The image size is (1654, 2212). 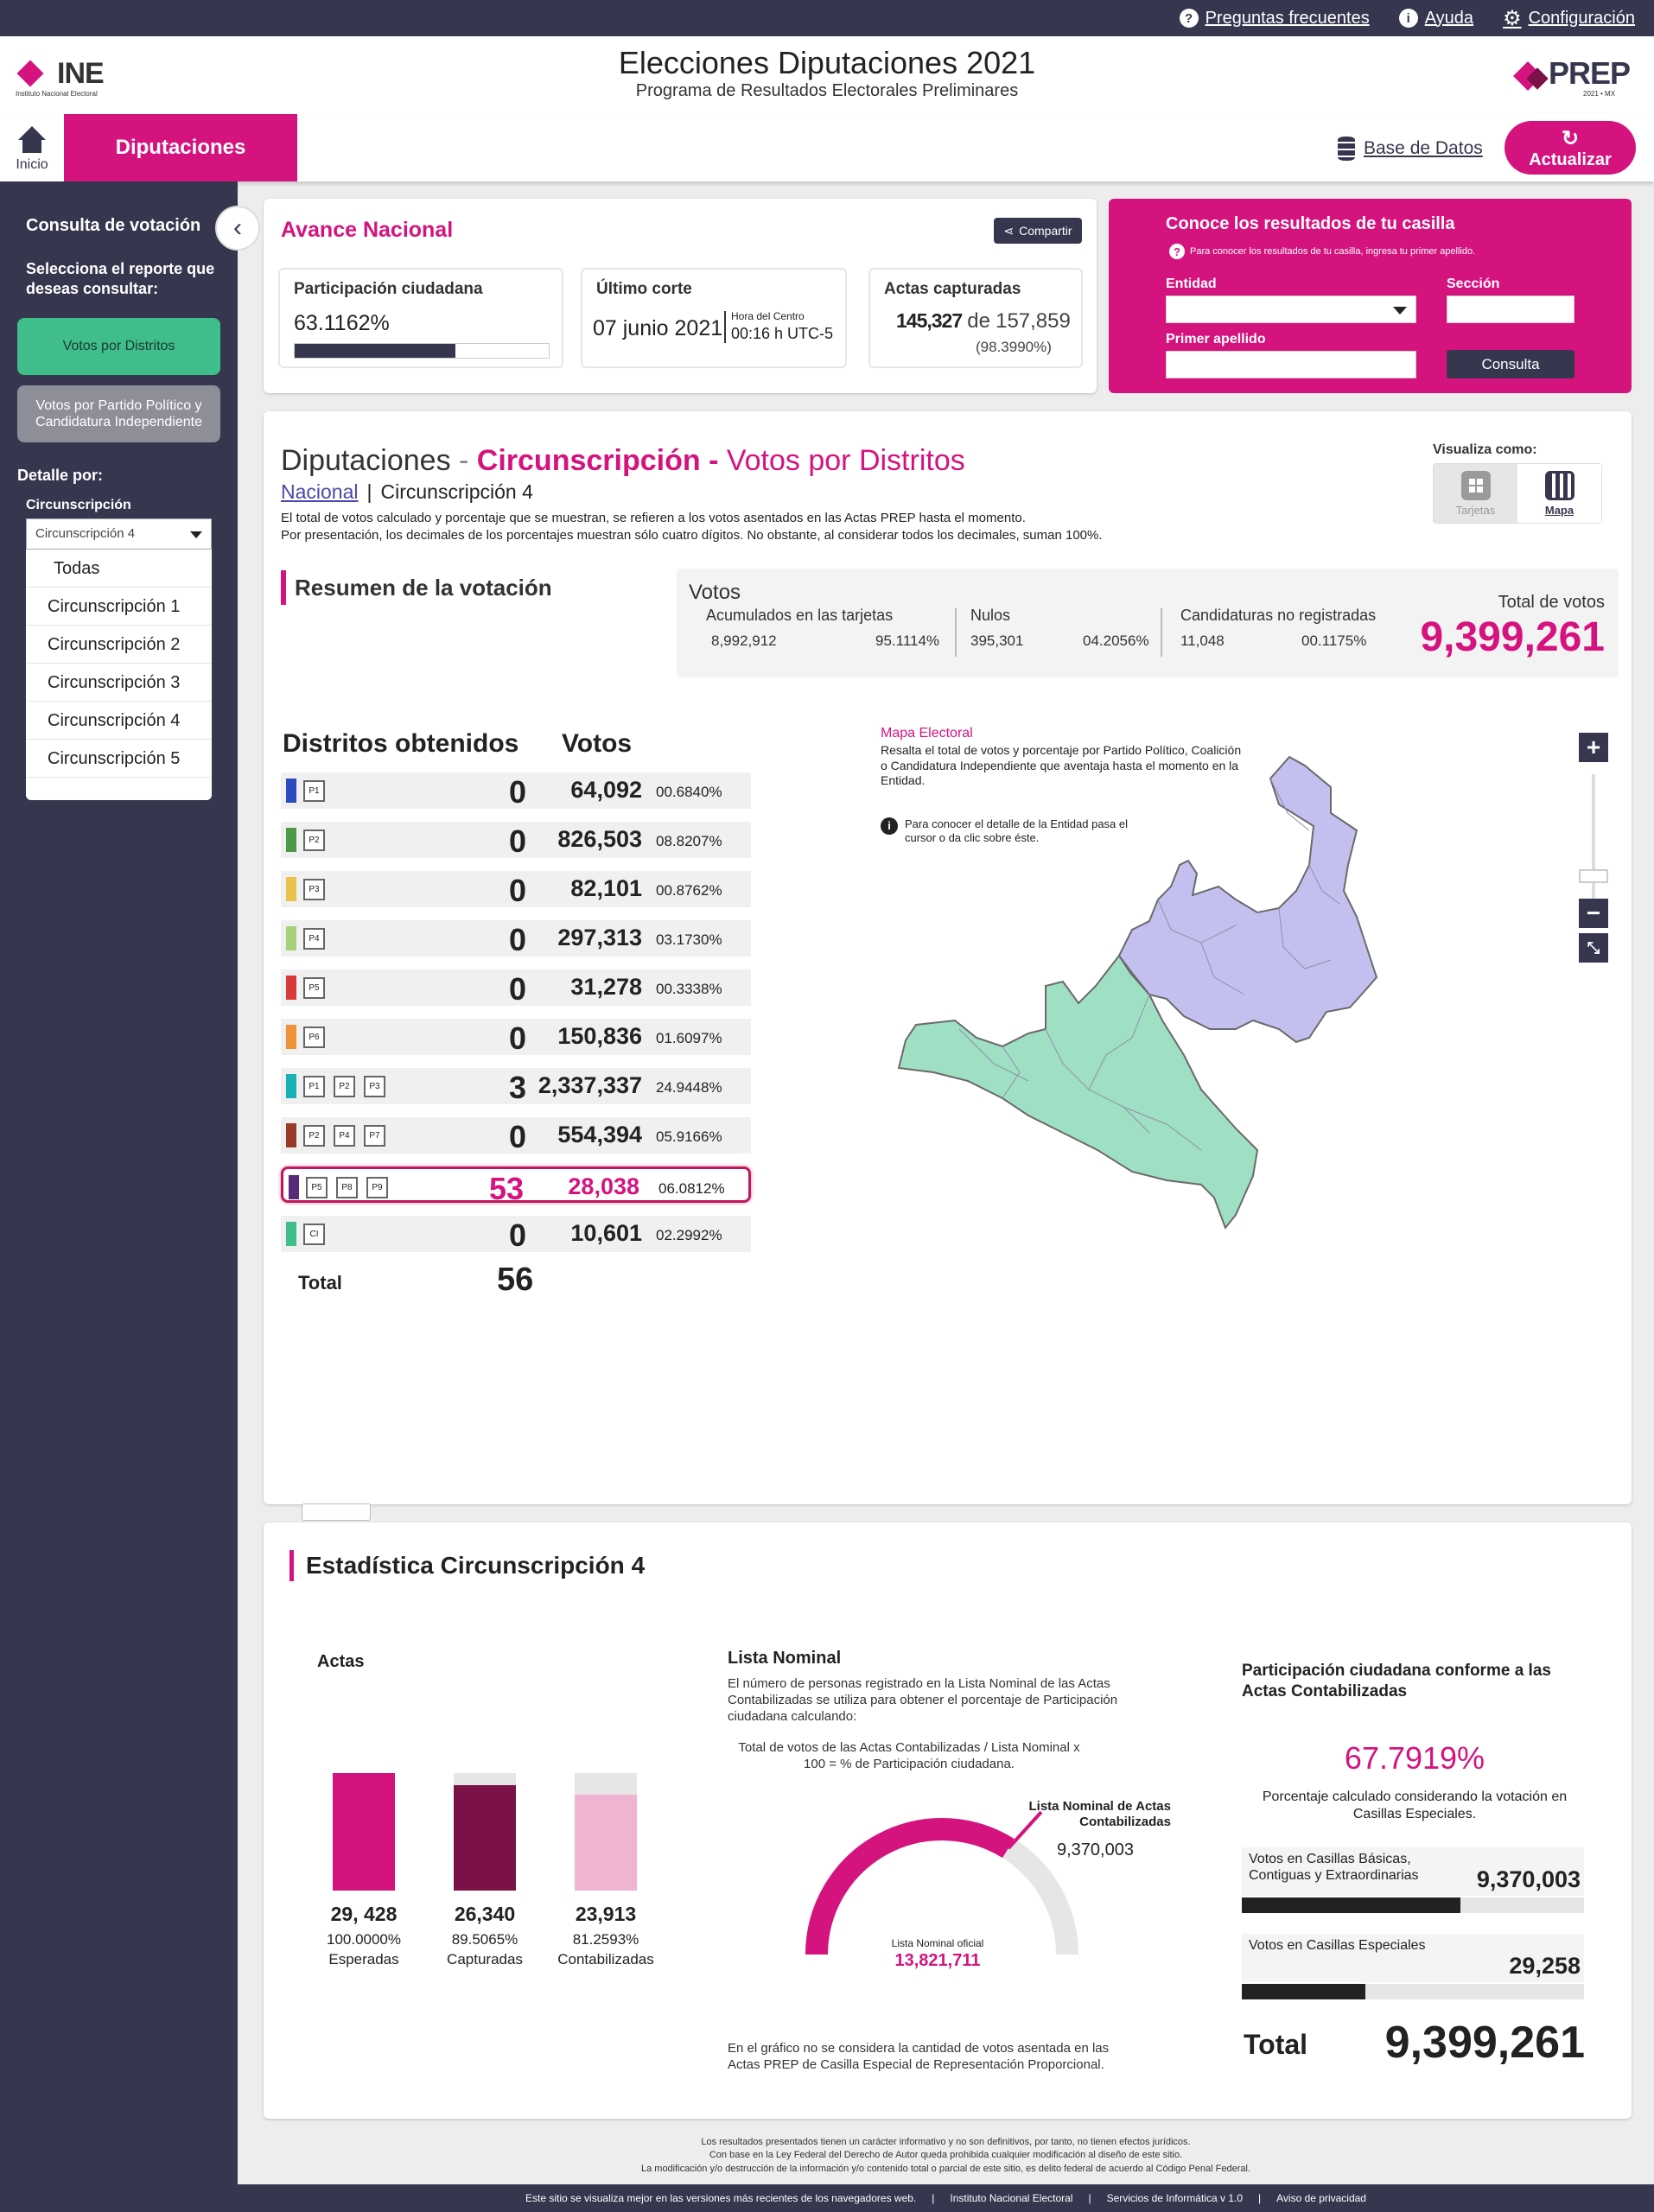 I want to click on help-label: Ayuda, so click(x=1449, y=18).